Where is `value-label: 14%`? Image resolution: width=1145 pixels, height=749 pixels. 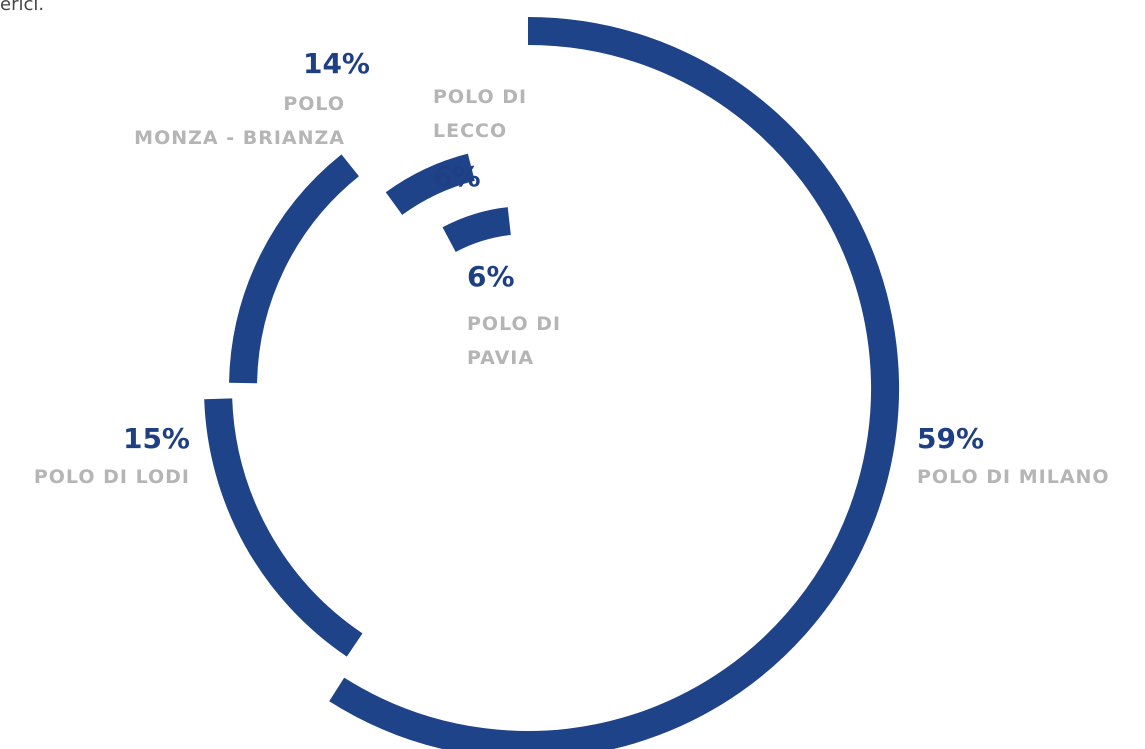 value-label: 14% is located at coordinates (336, 63).